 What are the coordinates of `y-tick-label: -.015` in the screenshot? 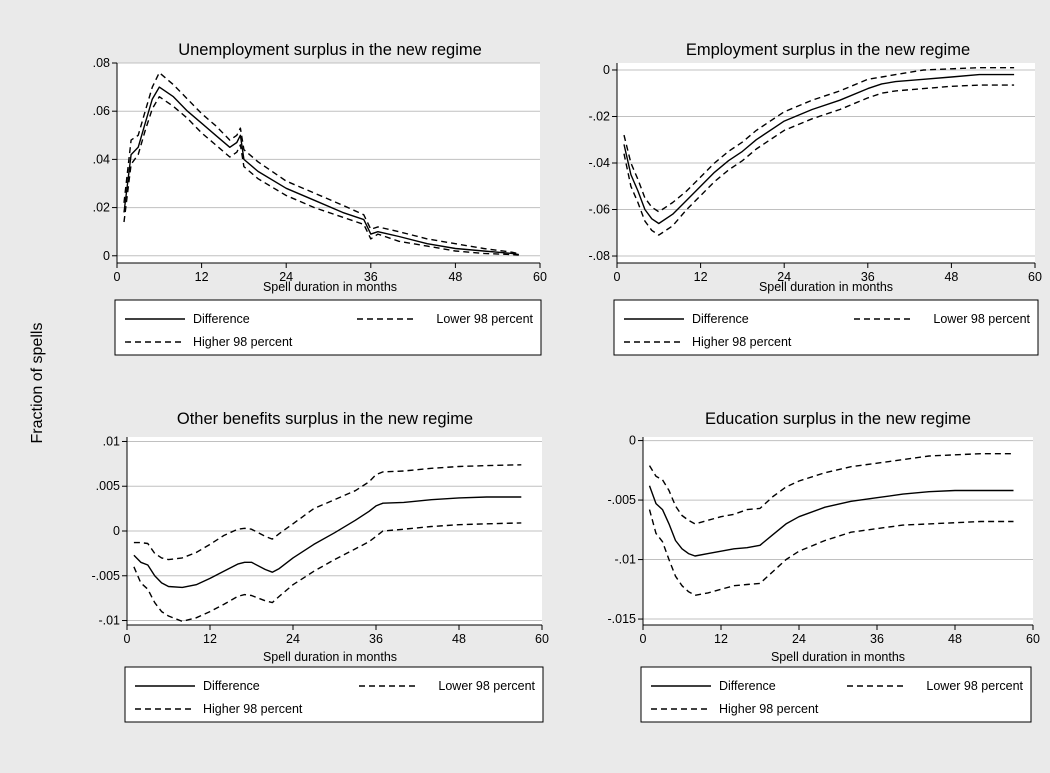 It's located at (622, 619).